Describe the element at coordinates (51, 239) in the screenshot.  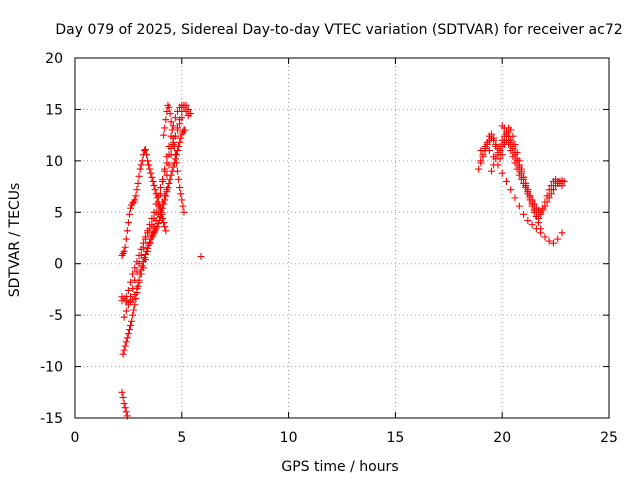
I see `y-tick-labels: -15 -10 -5 0 5 10 15 20` at that location.